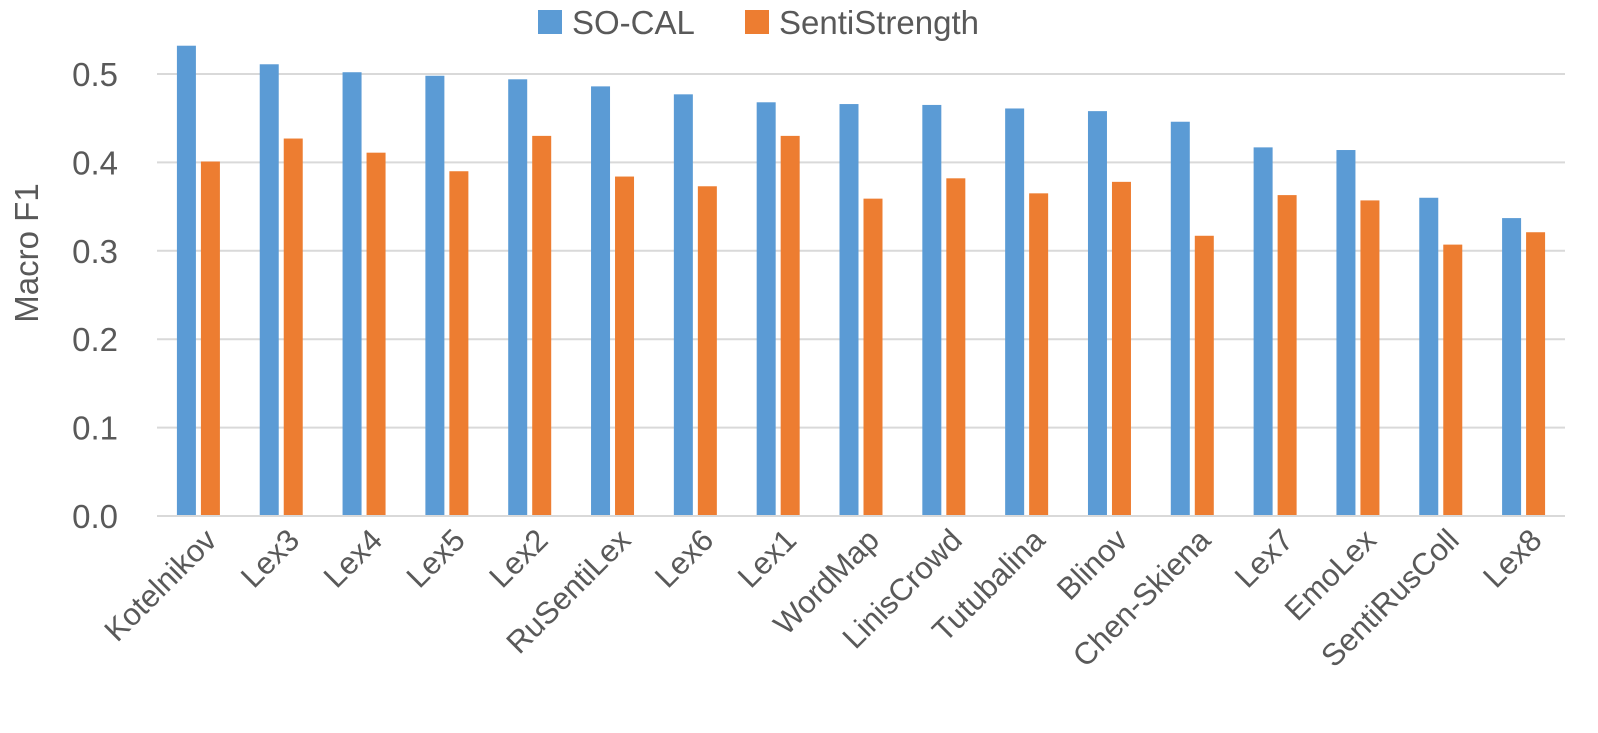  Describe the element at coordinates (1429, 356) in the screenshot. I see `bar-so-cal-sentiruscoll` at that location.